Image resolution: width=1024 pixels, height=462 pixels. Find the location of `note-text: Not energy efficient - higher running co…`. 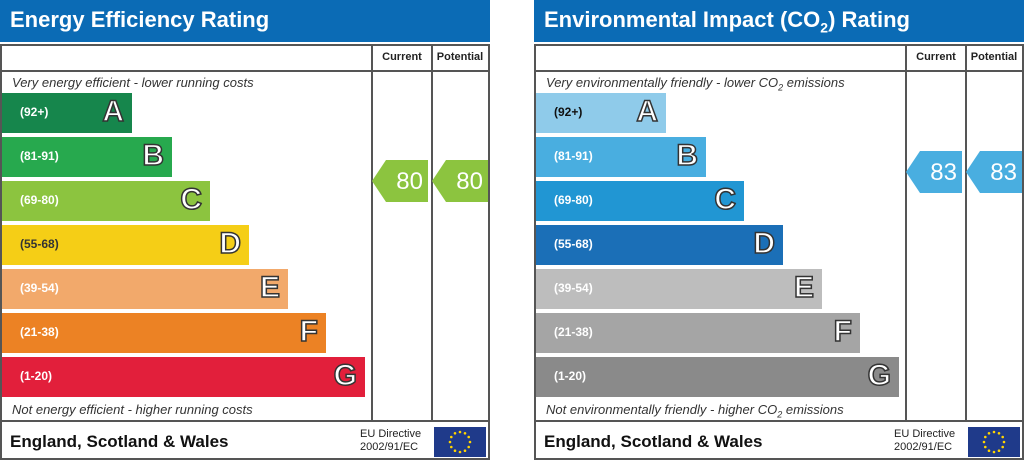

note-text: Not energy efficient - higher running co… is located at coordinates (132, 409).